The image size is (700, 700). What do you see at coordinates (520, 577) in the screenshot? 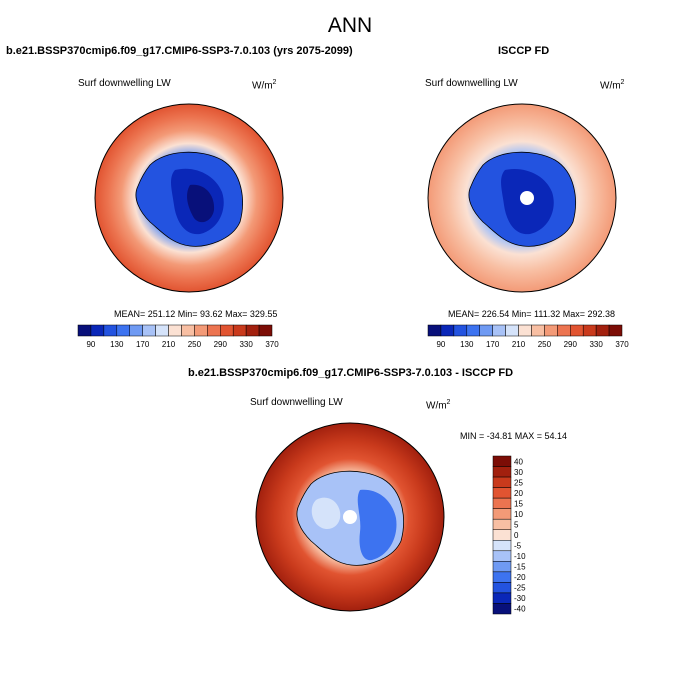
I see `panel3-colorbar-tick-label: -20` at bounding box center [520, 577].